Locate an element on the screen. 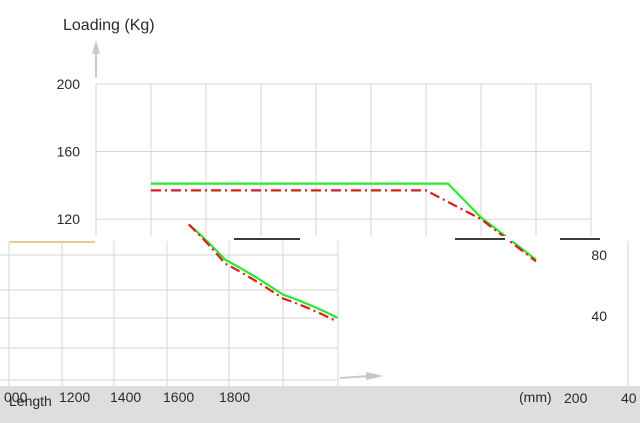 Image resolution: width=640 pixels, height=423 pixels. bottom-series-line-red is located at coordinates (261, 272).